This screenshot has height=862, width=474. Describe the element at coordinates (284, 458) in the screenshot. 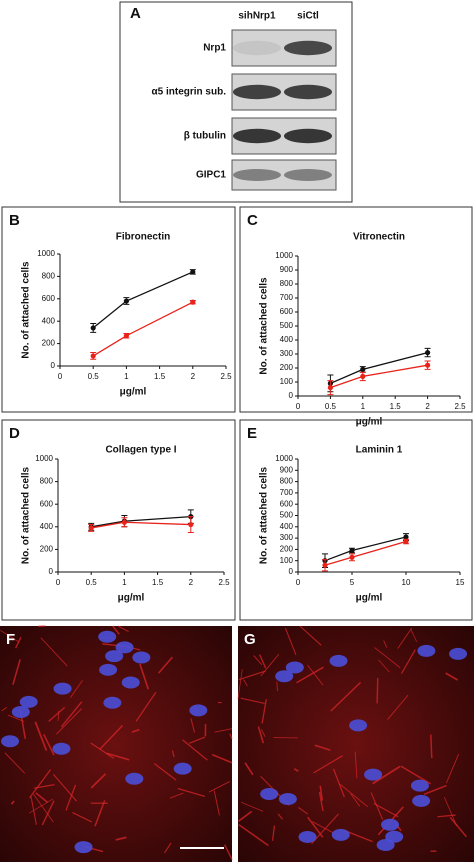

I see `y-tick-label: 1000` at that location.